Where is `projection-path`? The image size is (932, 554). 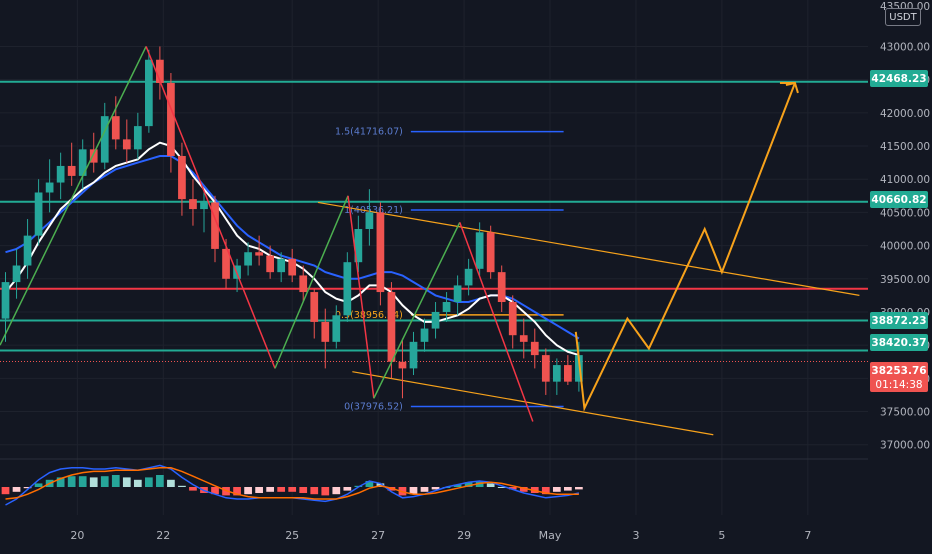
projection-path is located at coordinates (686, 246).